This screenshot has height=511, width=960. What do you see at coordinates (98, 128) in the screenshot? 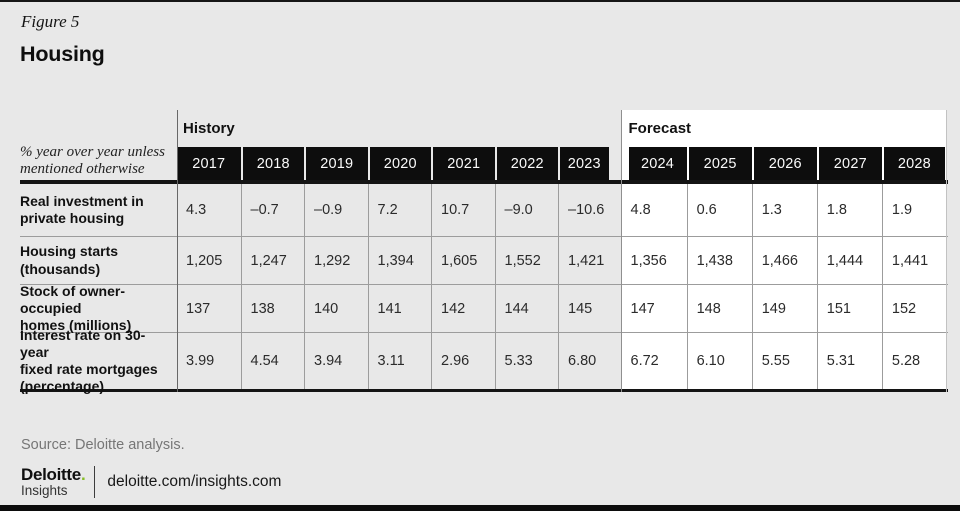
I see `corner-spacer` at bounding box center [98, 128].